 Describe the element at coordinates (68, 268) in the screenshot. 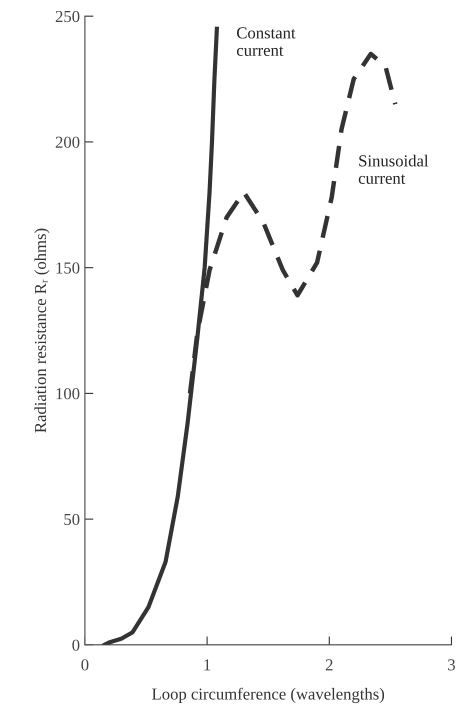

I see `y-tick-label: 150` at that location.